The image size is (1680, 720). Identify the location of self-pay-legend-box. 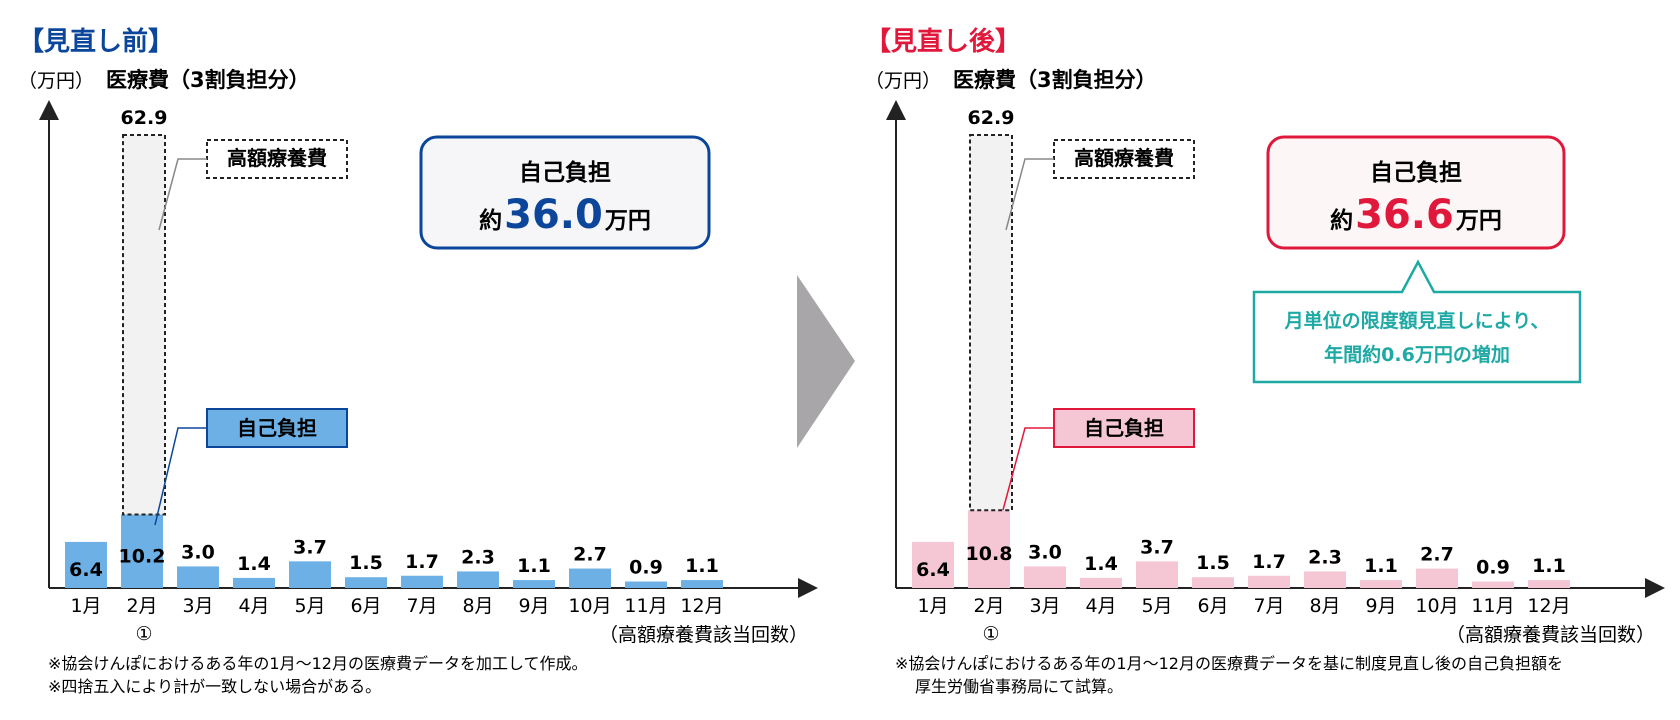
(1124, 428).